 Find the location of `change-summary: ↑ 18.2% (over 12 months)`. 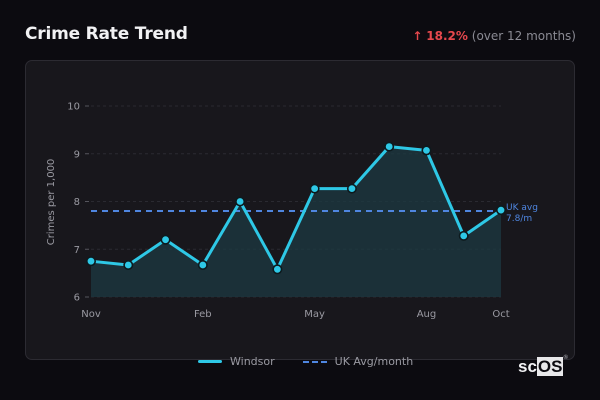

change-summary: ↑ 18.2% (over 12 months) is located at coordinates (494, 36).